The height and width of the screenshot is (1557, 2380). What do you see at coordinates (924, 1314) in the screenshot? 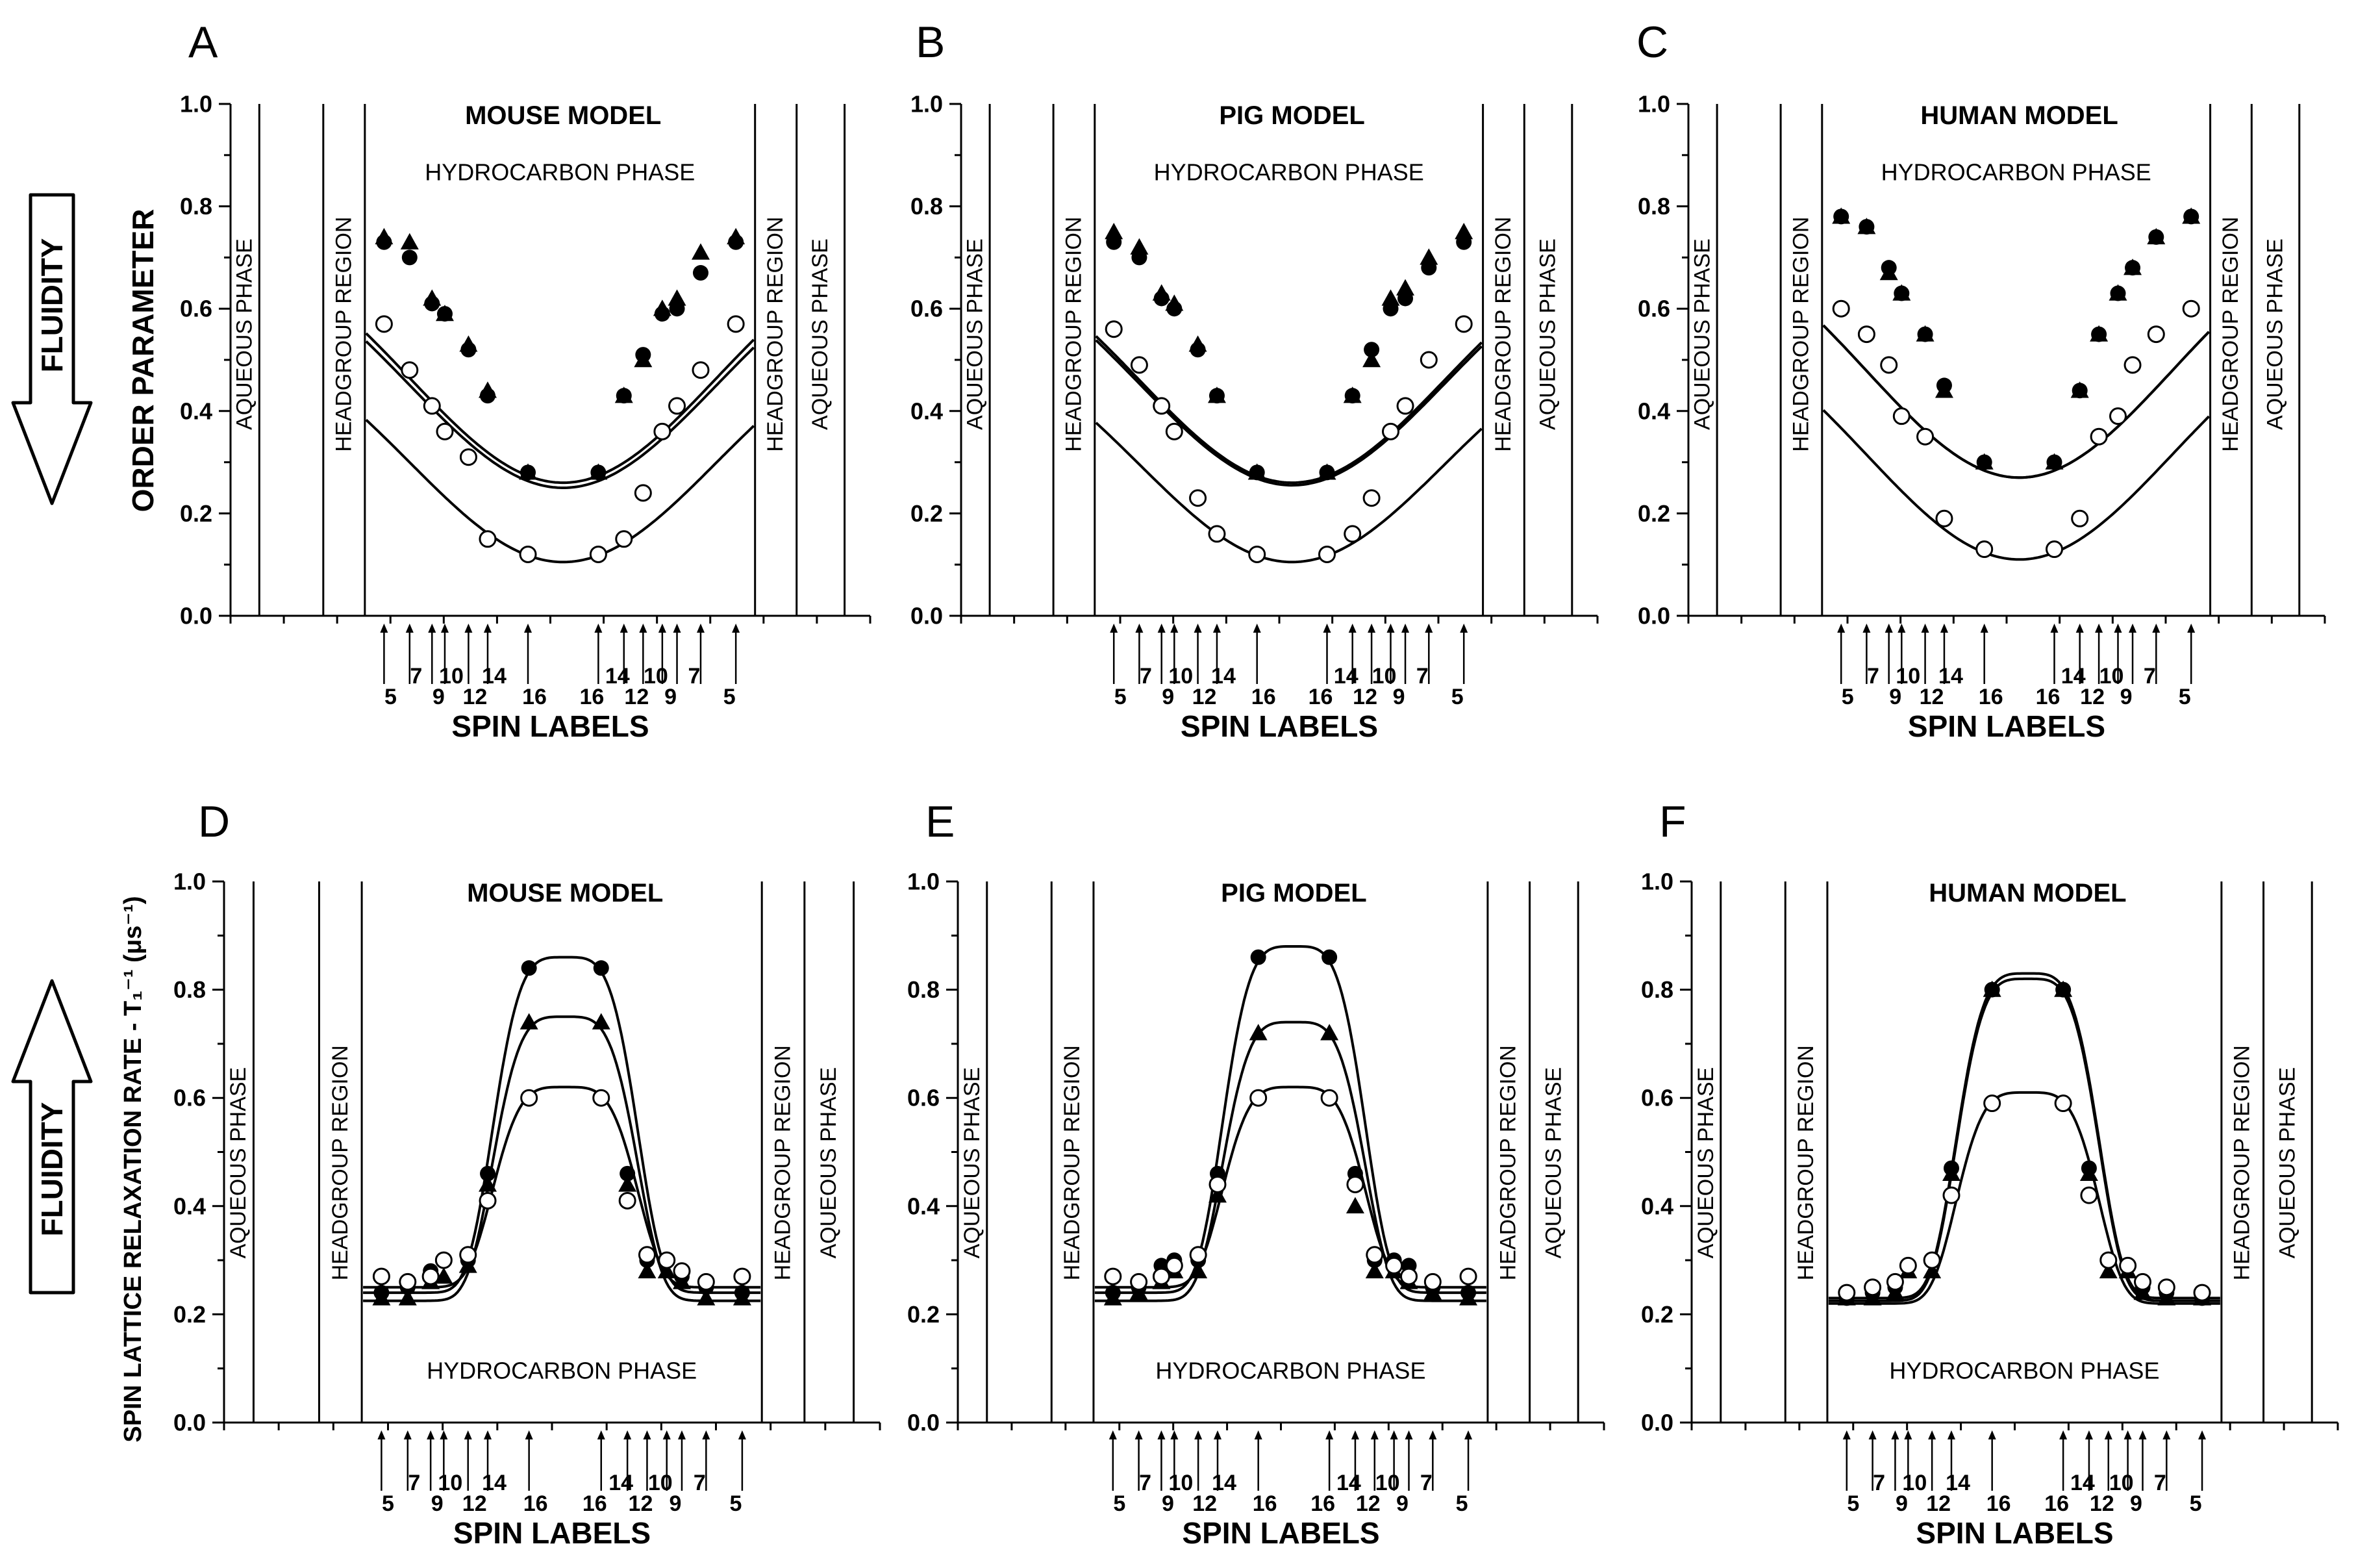
I see `y-tick-label: 0.2` at bounding box center [924, 1314].